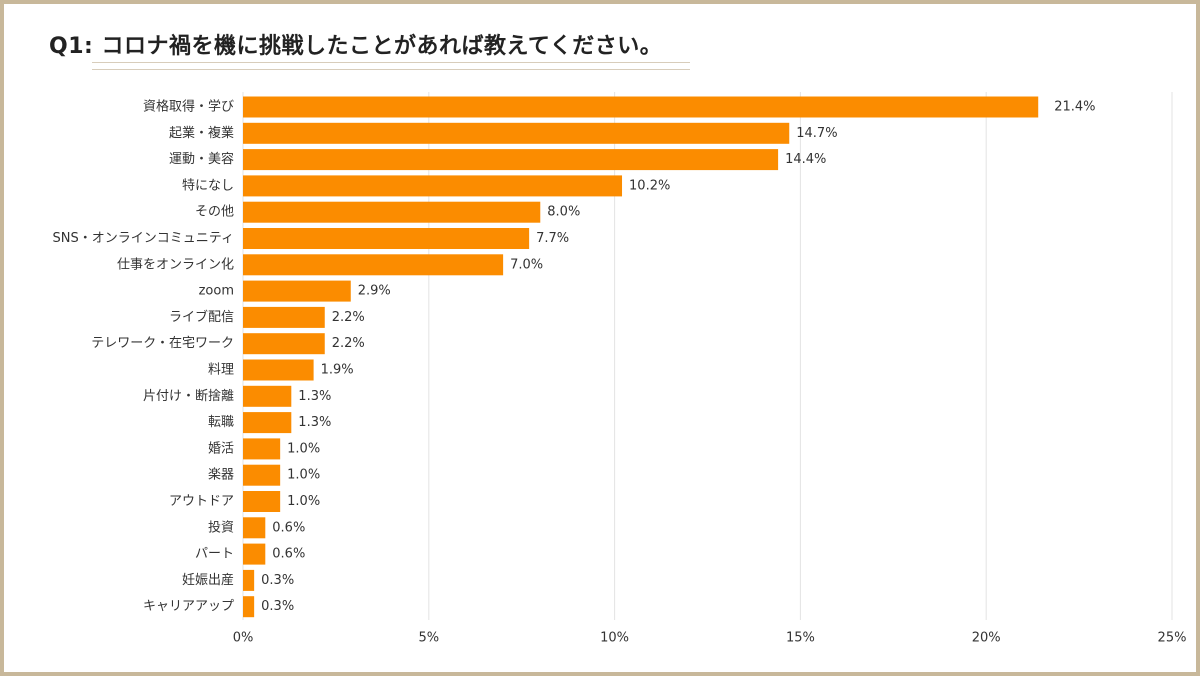  What do you see at coordinates (563, 212) in the screenshot?
I see `value-label: 8.0%` at bounding box center [563, 212].